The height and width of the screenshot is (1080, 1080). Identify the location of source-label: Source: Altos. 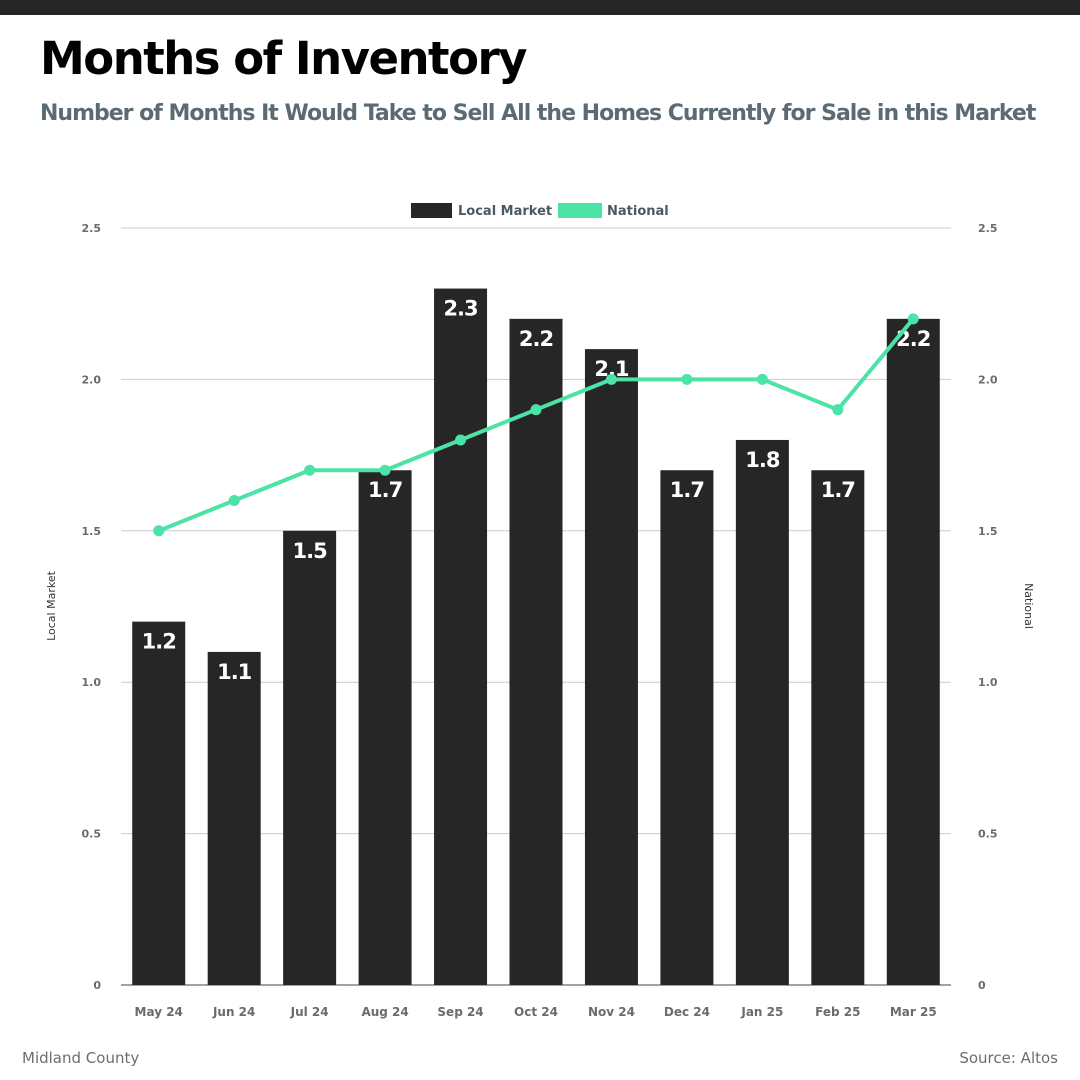
(1008, 1058).